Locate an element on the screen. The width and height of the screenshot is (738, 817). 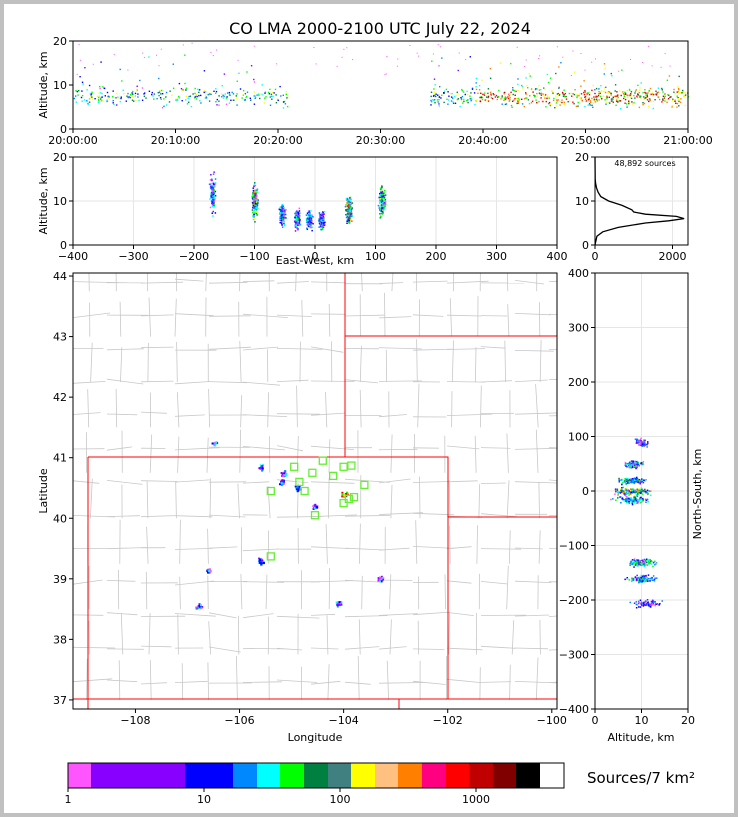
ew-xtick-5: 100 is located at coordinates (375, 256).